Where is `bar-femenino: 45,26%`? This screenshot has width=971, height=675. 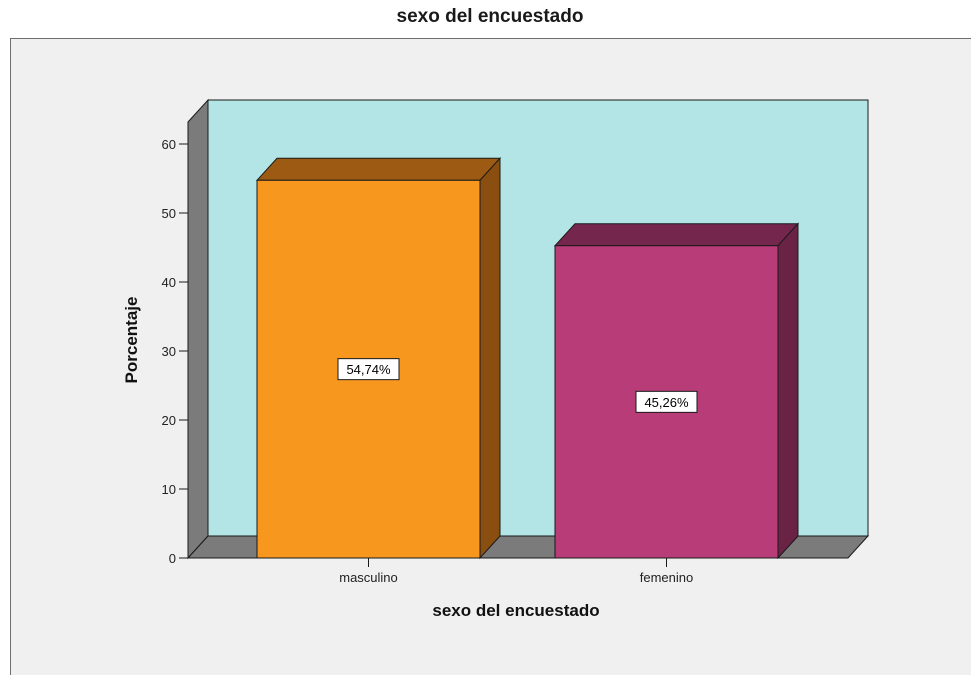 bar-femenino: 45,26% is located at coordinates (676, 391).